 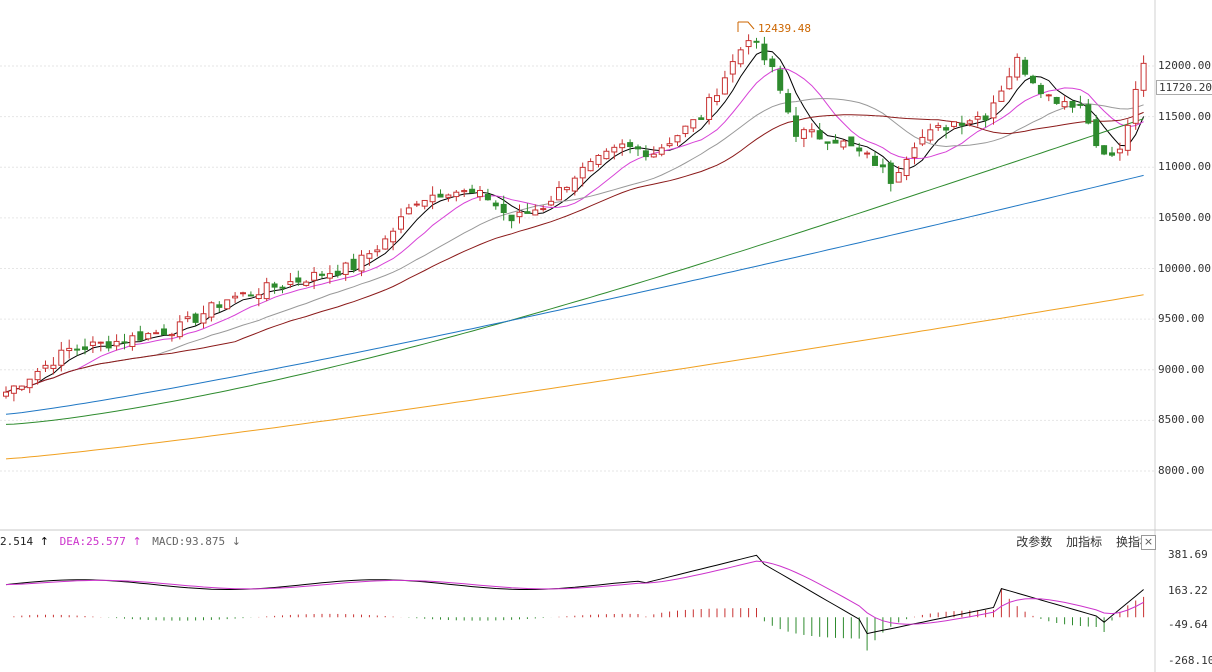 I want to click on price-tick-label: 9500.00, so click(x=1181, y=319).